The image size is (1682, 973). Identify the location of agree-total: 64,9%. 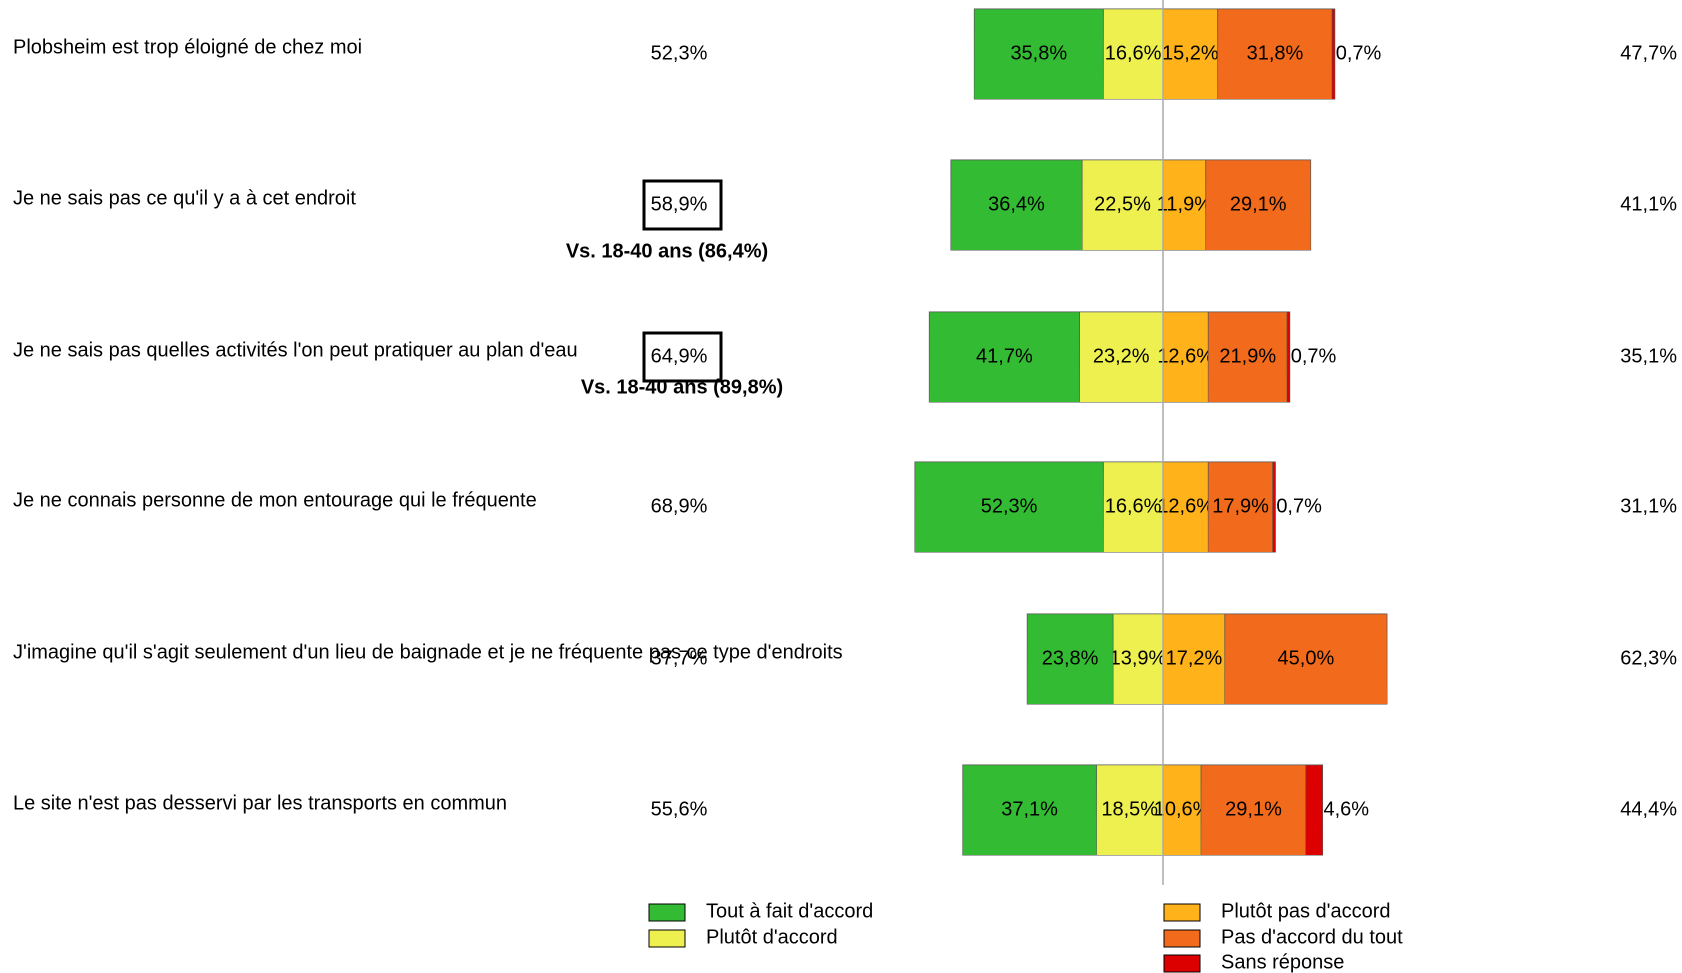
(679, 356).